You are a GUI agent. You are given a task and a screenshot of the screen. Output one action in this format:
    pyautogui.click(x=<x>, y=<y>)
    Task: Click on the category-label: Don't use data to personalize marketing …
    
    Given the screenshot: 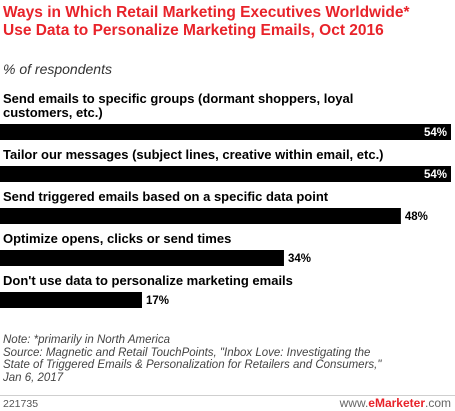 What is the action you would take?
    pyautogui.click(x=148, y=280)
    